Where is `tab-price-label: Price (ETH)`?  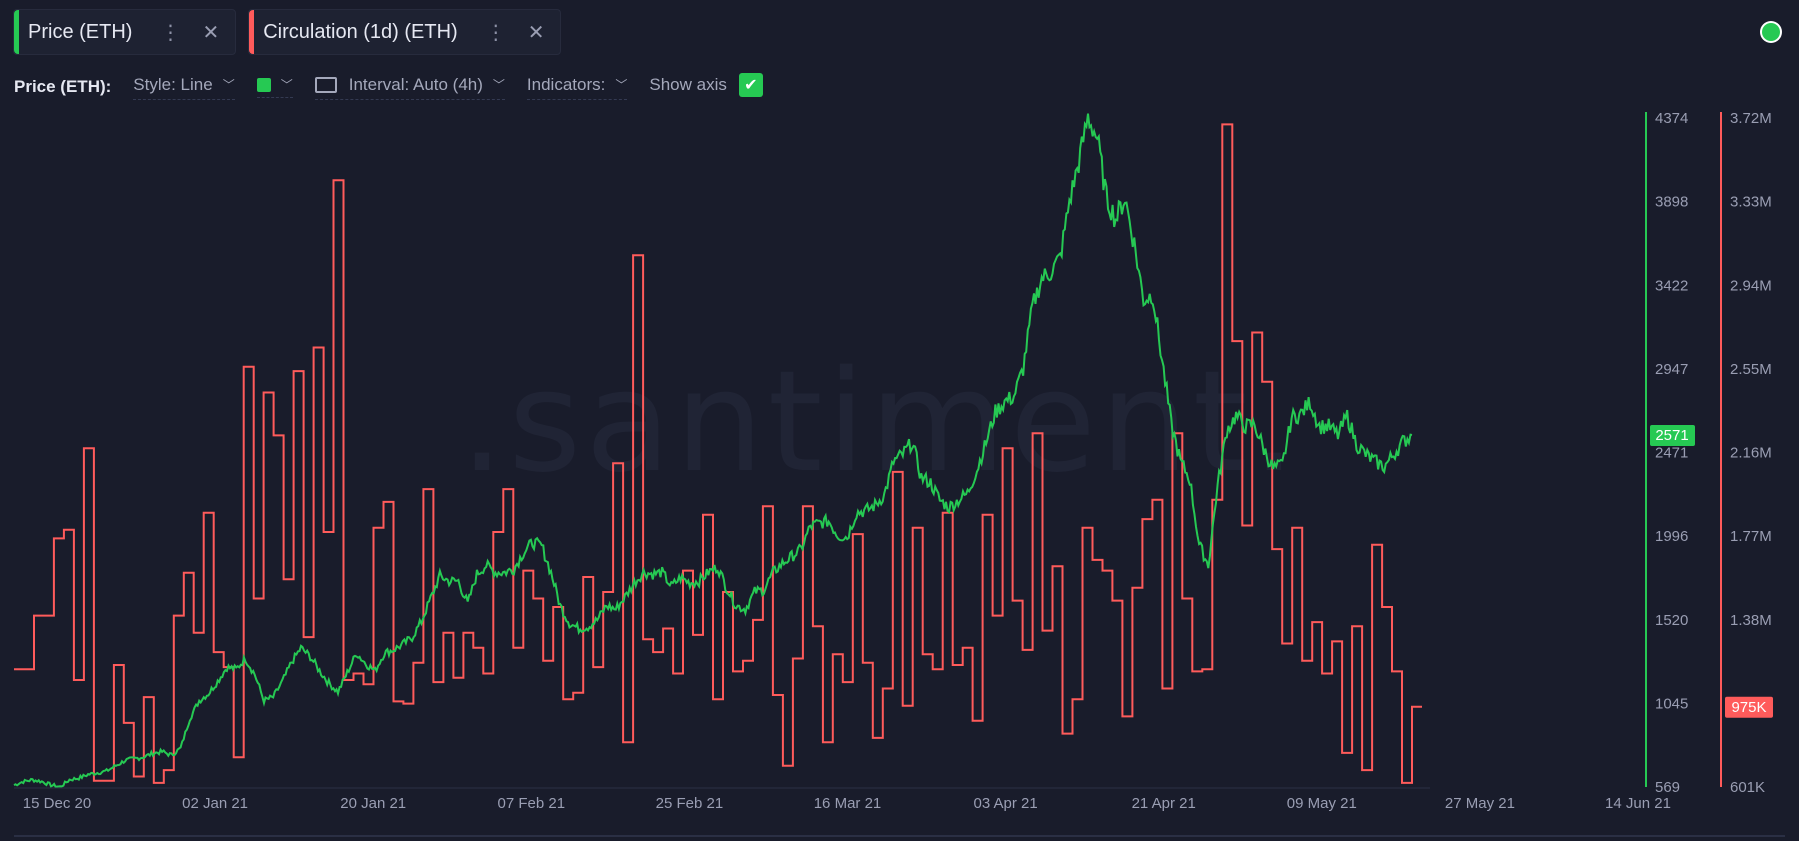 tab-price-label: Price (ETH) is located at coordinates (80, 31).